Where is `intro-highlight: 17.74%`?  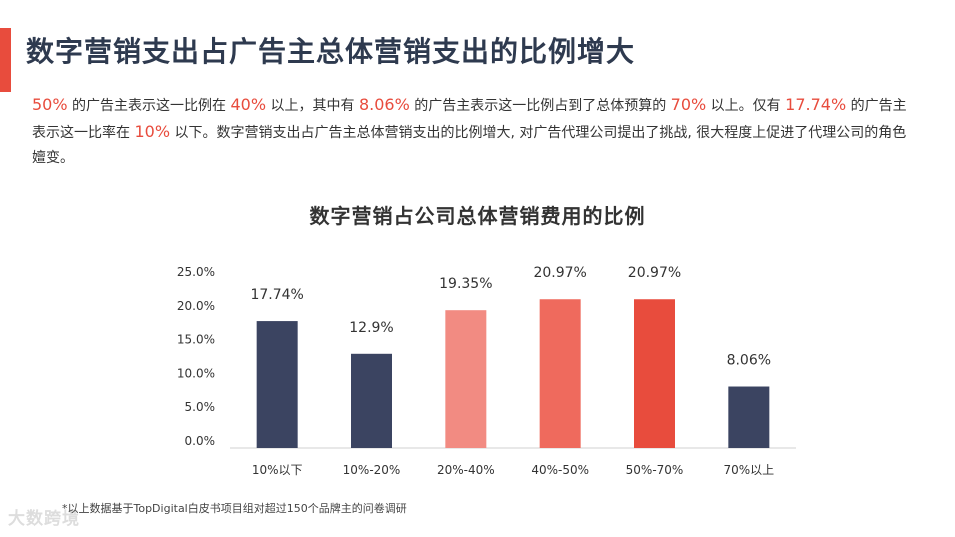
intro-highlight: 17.74% is located at coordinates (816, 104).